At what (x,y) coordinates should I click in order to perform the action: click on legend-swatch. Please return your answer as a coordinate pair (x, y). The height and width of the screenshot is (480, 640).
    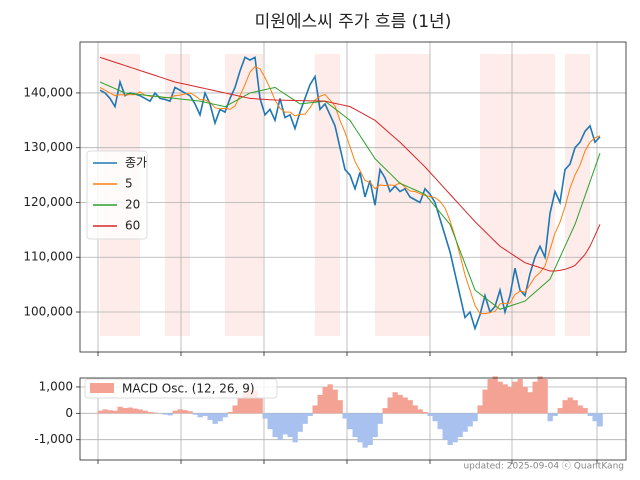
    Looking at the image, I should click on (102, 388).